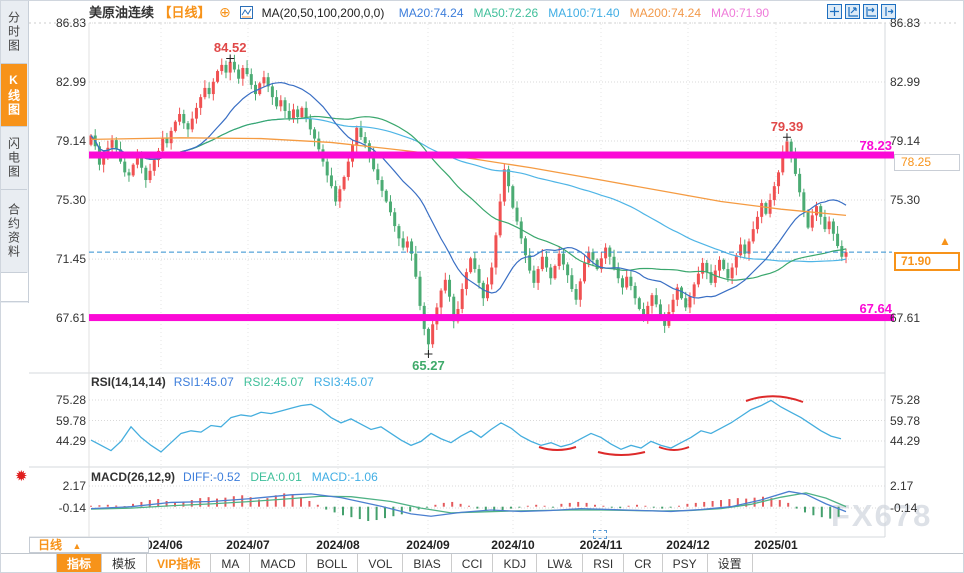 The width and height of the screenshot is (964, 573). What do you see at coordinates (231, 563) in the screenshot?
I see `toolbar-item-MA: MA` at bounding box center [231, 563].